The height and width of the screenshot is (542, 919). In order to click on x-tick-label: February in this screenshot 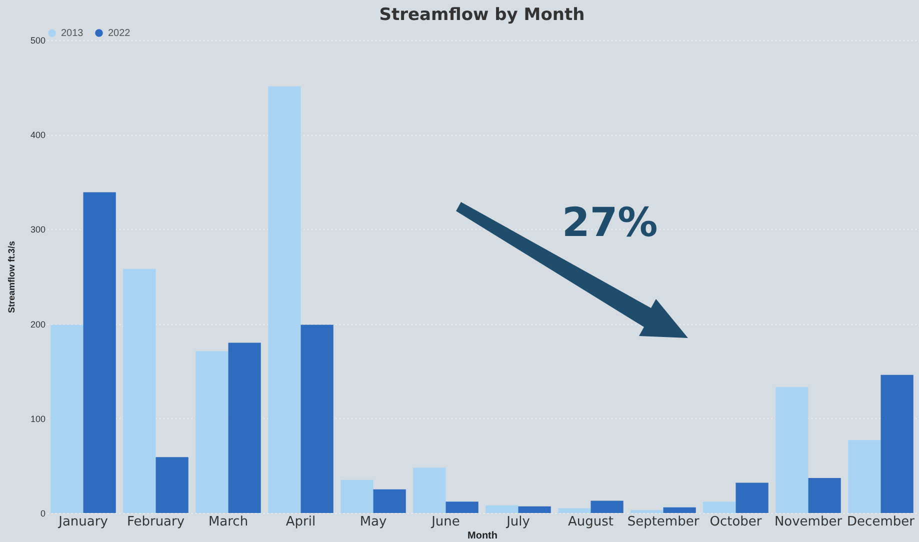, I will do `click(155, 522)`.